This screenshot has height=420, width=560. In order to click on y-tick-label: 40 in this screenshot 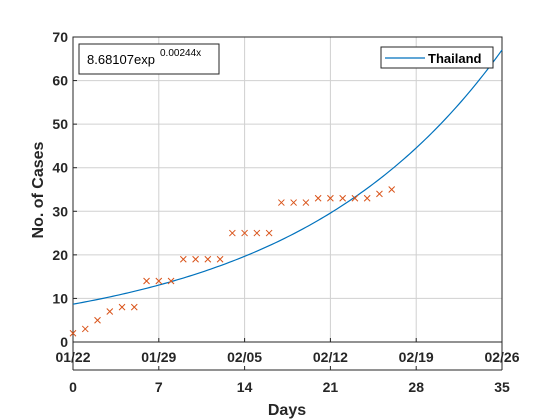, I will do `click(60, 168)`.